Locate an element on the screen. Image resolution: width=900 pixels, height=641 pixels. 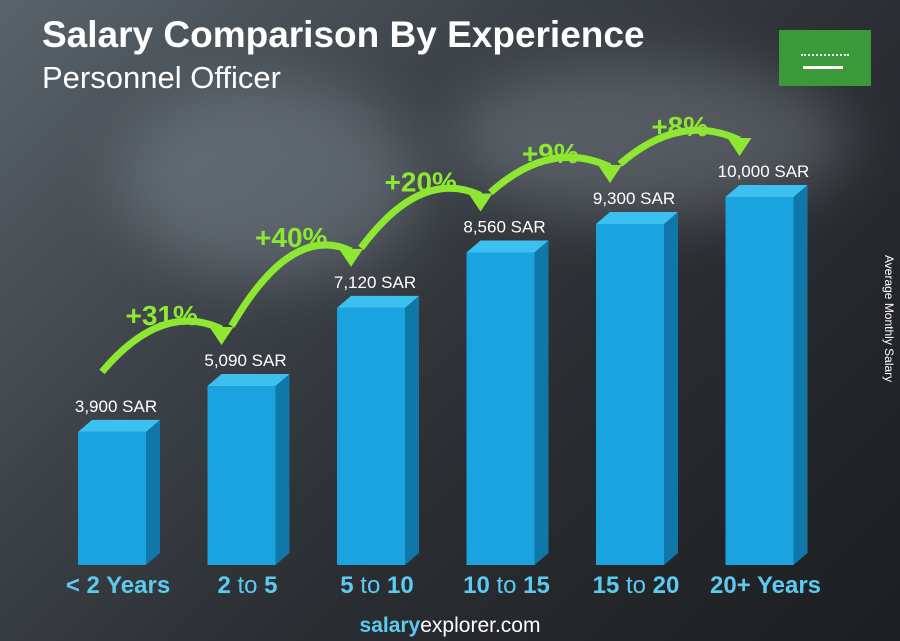
category-label: 2 to 5 is located at coordinates (247, 585).